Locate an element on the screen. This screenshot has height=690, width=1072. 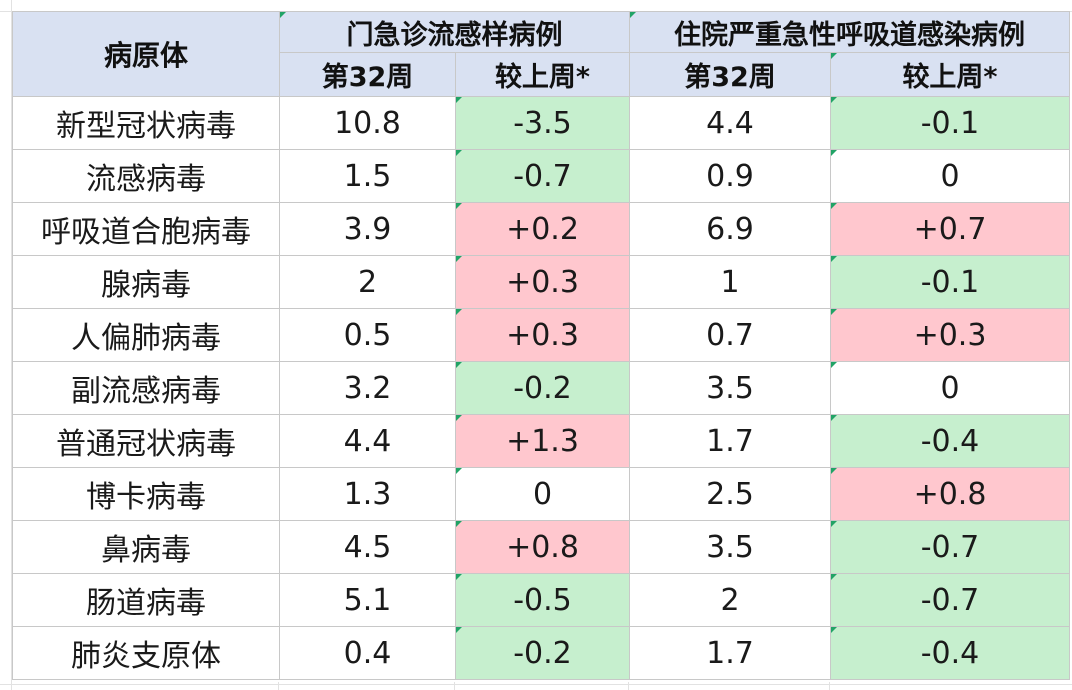
outpatient-change-cell: -3.5 is located at coordinates (542, 123).